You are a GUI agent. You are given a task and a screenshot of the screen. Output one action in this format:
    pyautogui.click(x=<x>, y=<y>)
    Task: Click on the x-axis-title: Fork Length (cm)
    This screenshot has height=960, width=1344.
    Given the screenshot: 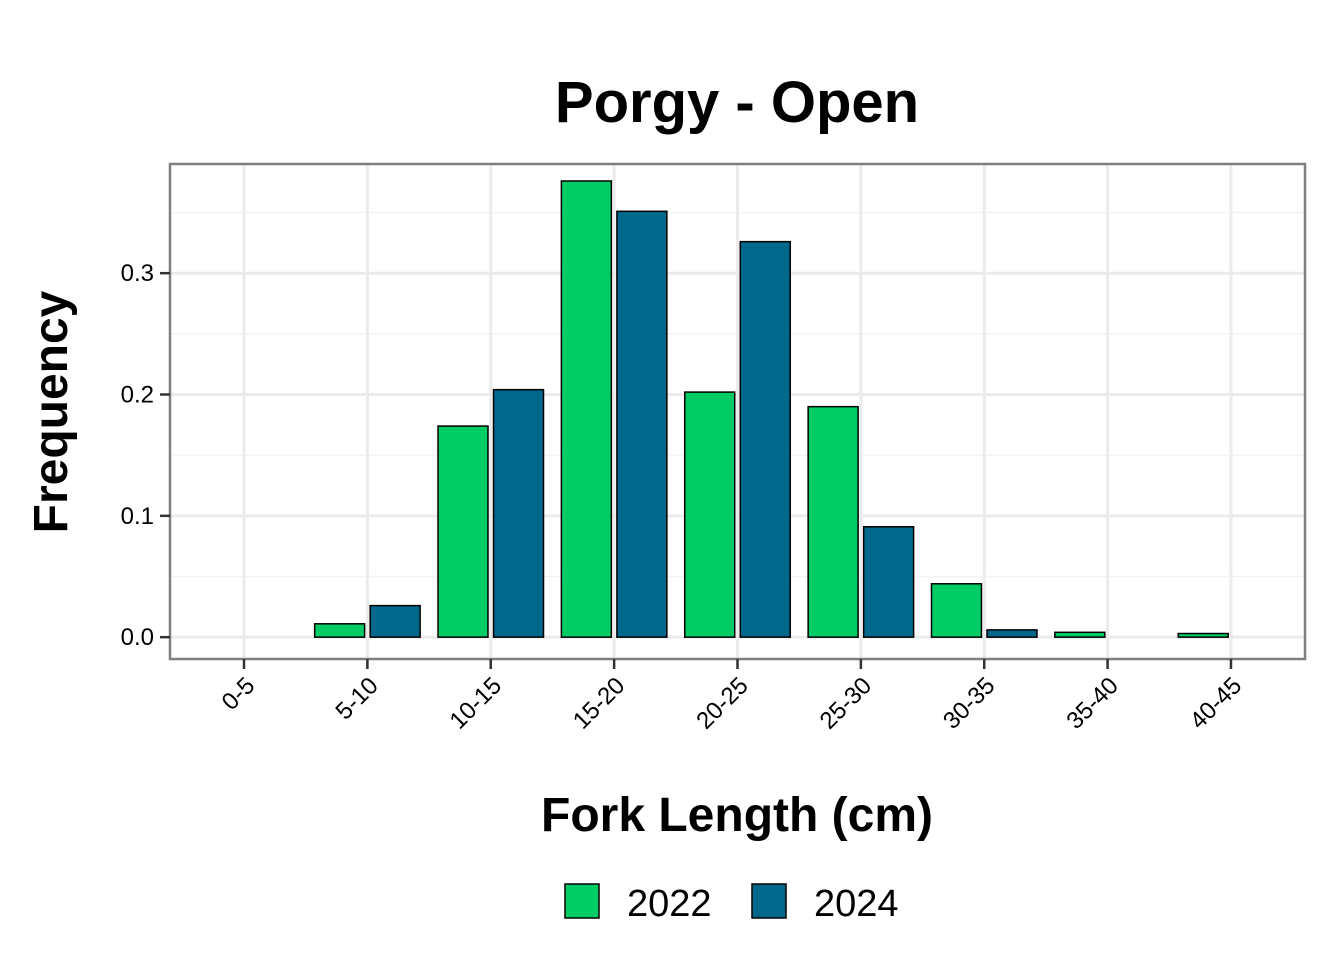 What is the action you would take?
    pyautogui.click(x=737, y=815)
    